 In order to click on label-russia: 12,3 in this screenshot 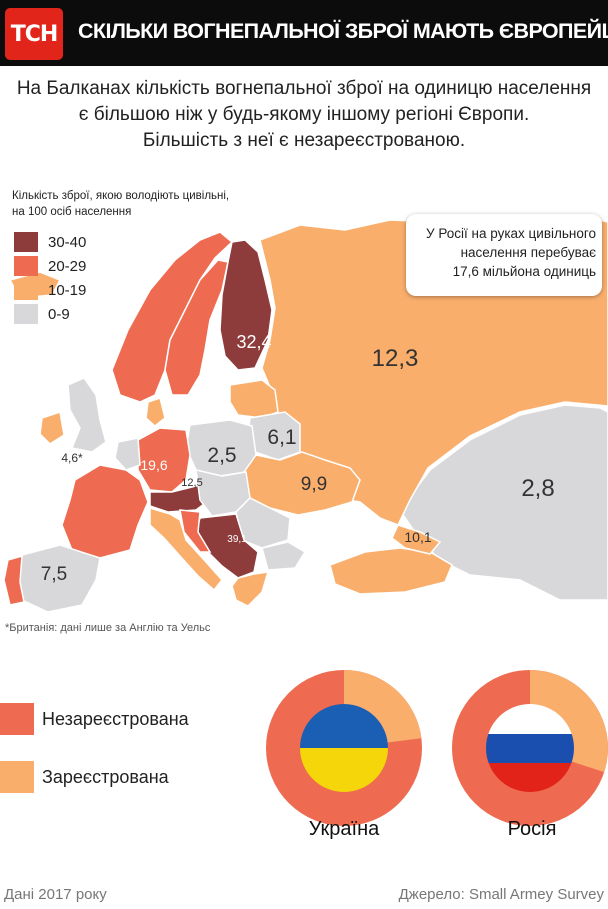, I will do `click(395, 358)`.